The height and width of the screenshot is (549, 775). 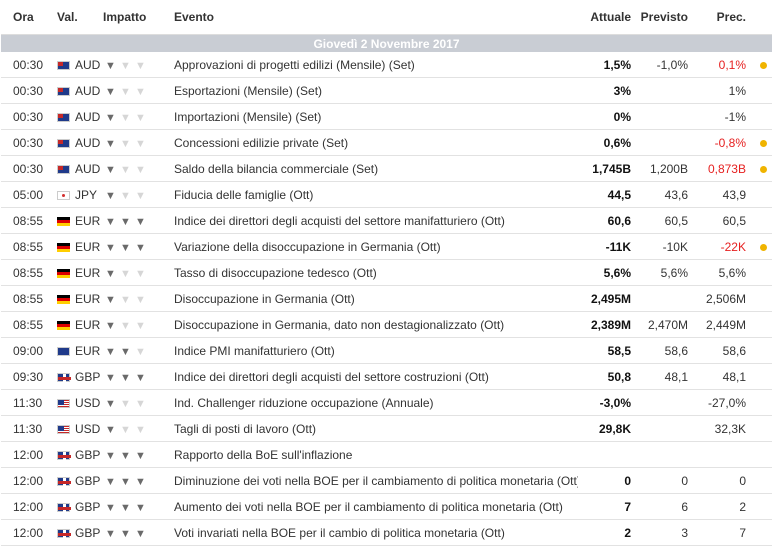 What do you see at coordinates (763, 65) in the screenshot?
I see `revision-dot-icon` at bounding box center [763, 65].